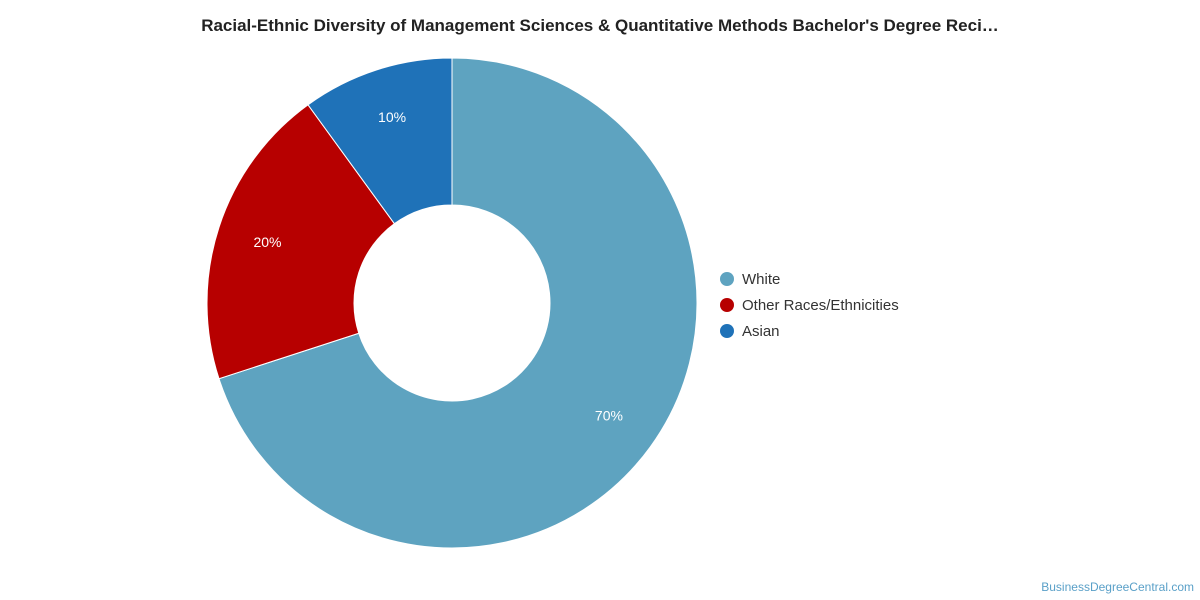 The width and height of the screenshot is (1200, 600). I want to click on slice-label-white: 70%, so click(609, 416).